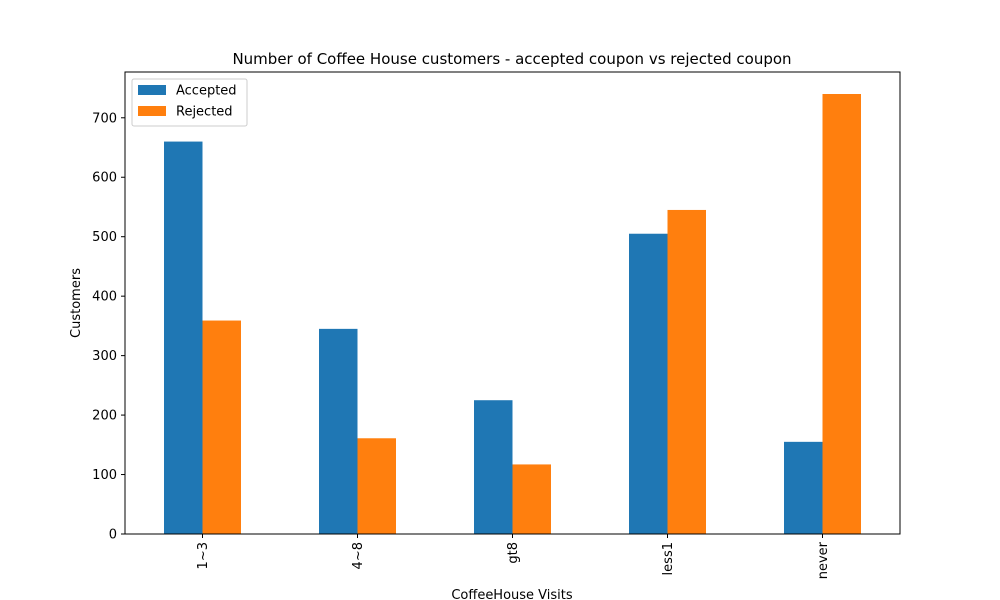 This screenshot has width=1000, height=600. What do you see at coordinates (152, 111) in the screenshot?
I see `legend-swatch-rejected` at bounding box center [152, 111].